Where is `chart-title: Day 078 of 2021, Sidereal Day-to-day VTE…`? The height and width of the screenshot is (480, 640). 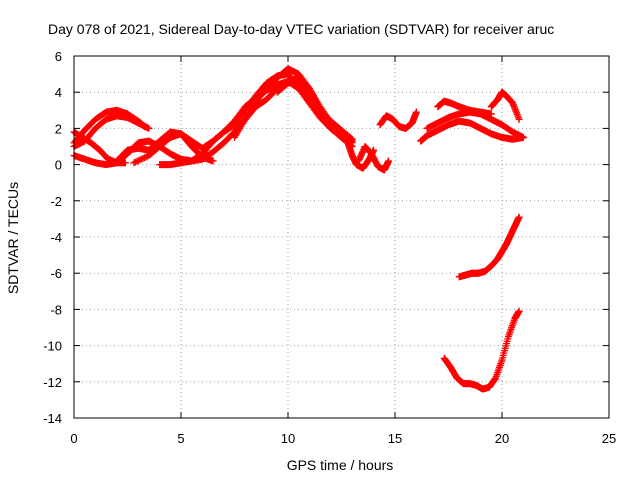 chart-title: Day 078 of 2021, Sidereal Day-to-day VTE… is located at coordinates (301, 29).